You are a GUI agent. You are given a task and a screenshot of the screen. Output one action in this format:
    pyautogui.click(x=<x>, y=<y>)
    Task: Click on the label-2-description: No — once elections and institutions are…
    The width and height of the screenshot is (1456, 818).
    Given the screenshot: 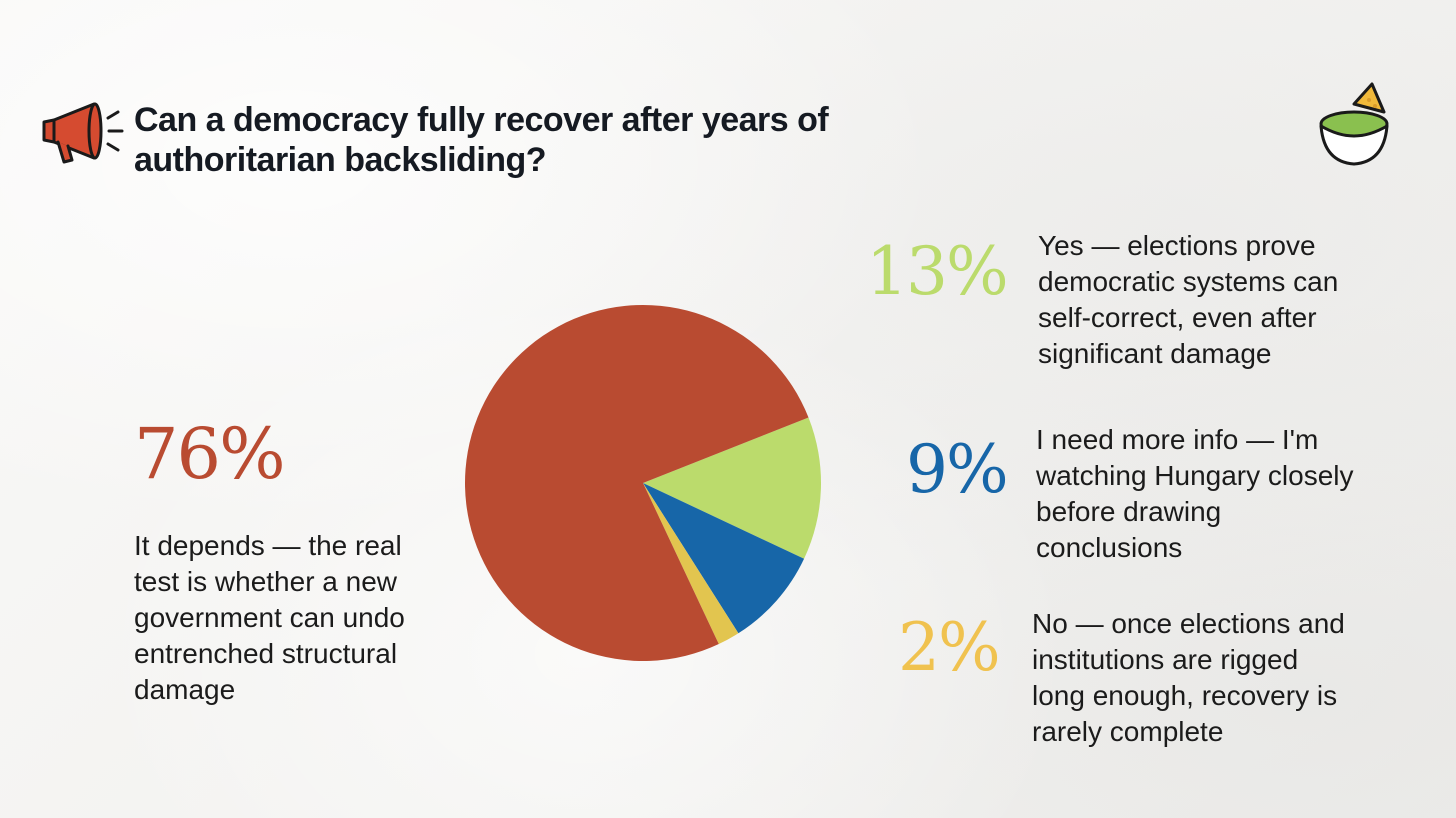 What is the action you would take?
    pyautogui.click(x=1188, y=677)
    